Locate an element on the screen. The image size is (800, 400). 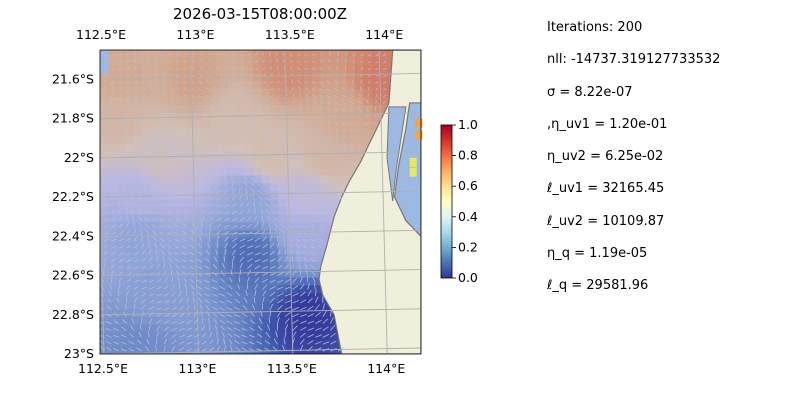
y-tick-label: 21.8°S is located at coordinates (73, 118).